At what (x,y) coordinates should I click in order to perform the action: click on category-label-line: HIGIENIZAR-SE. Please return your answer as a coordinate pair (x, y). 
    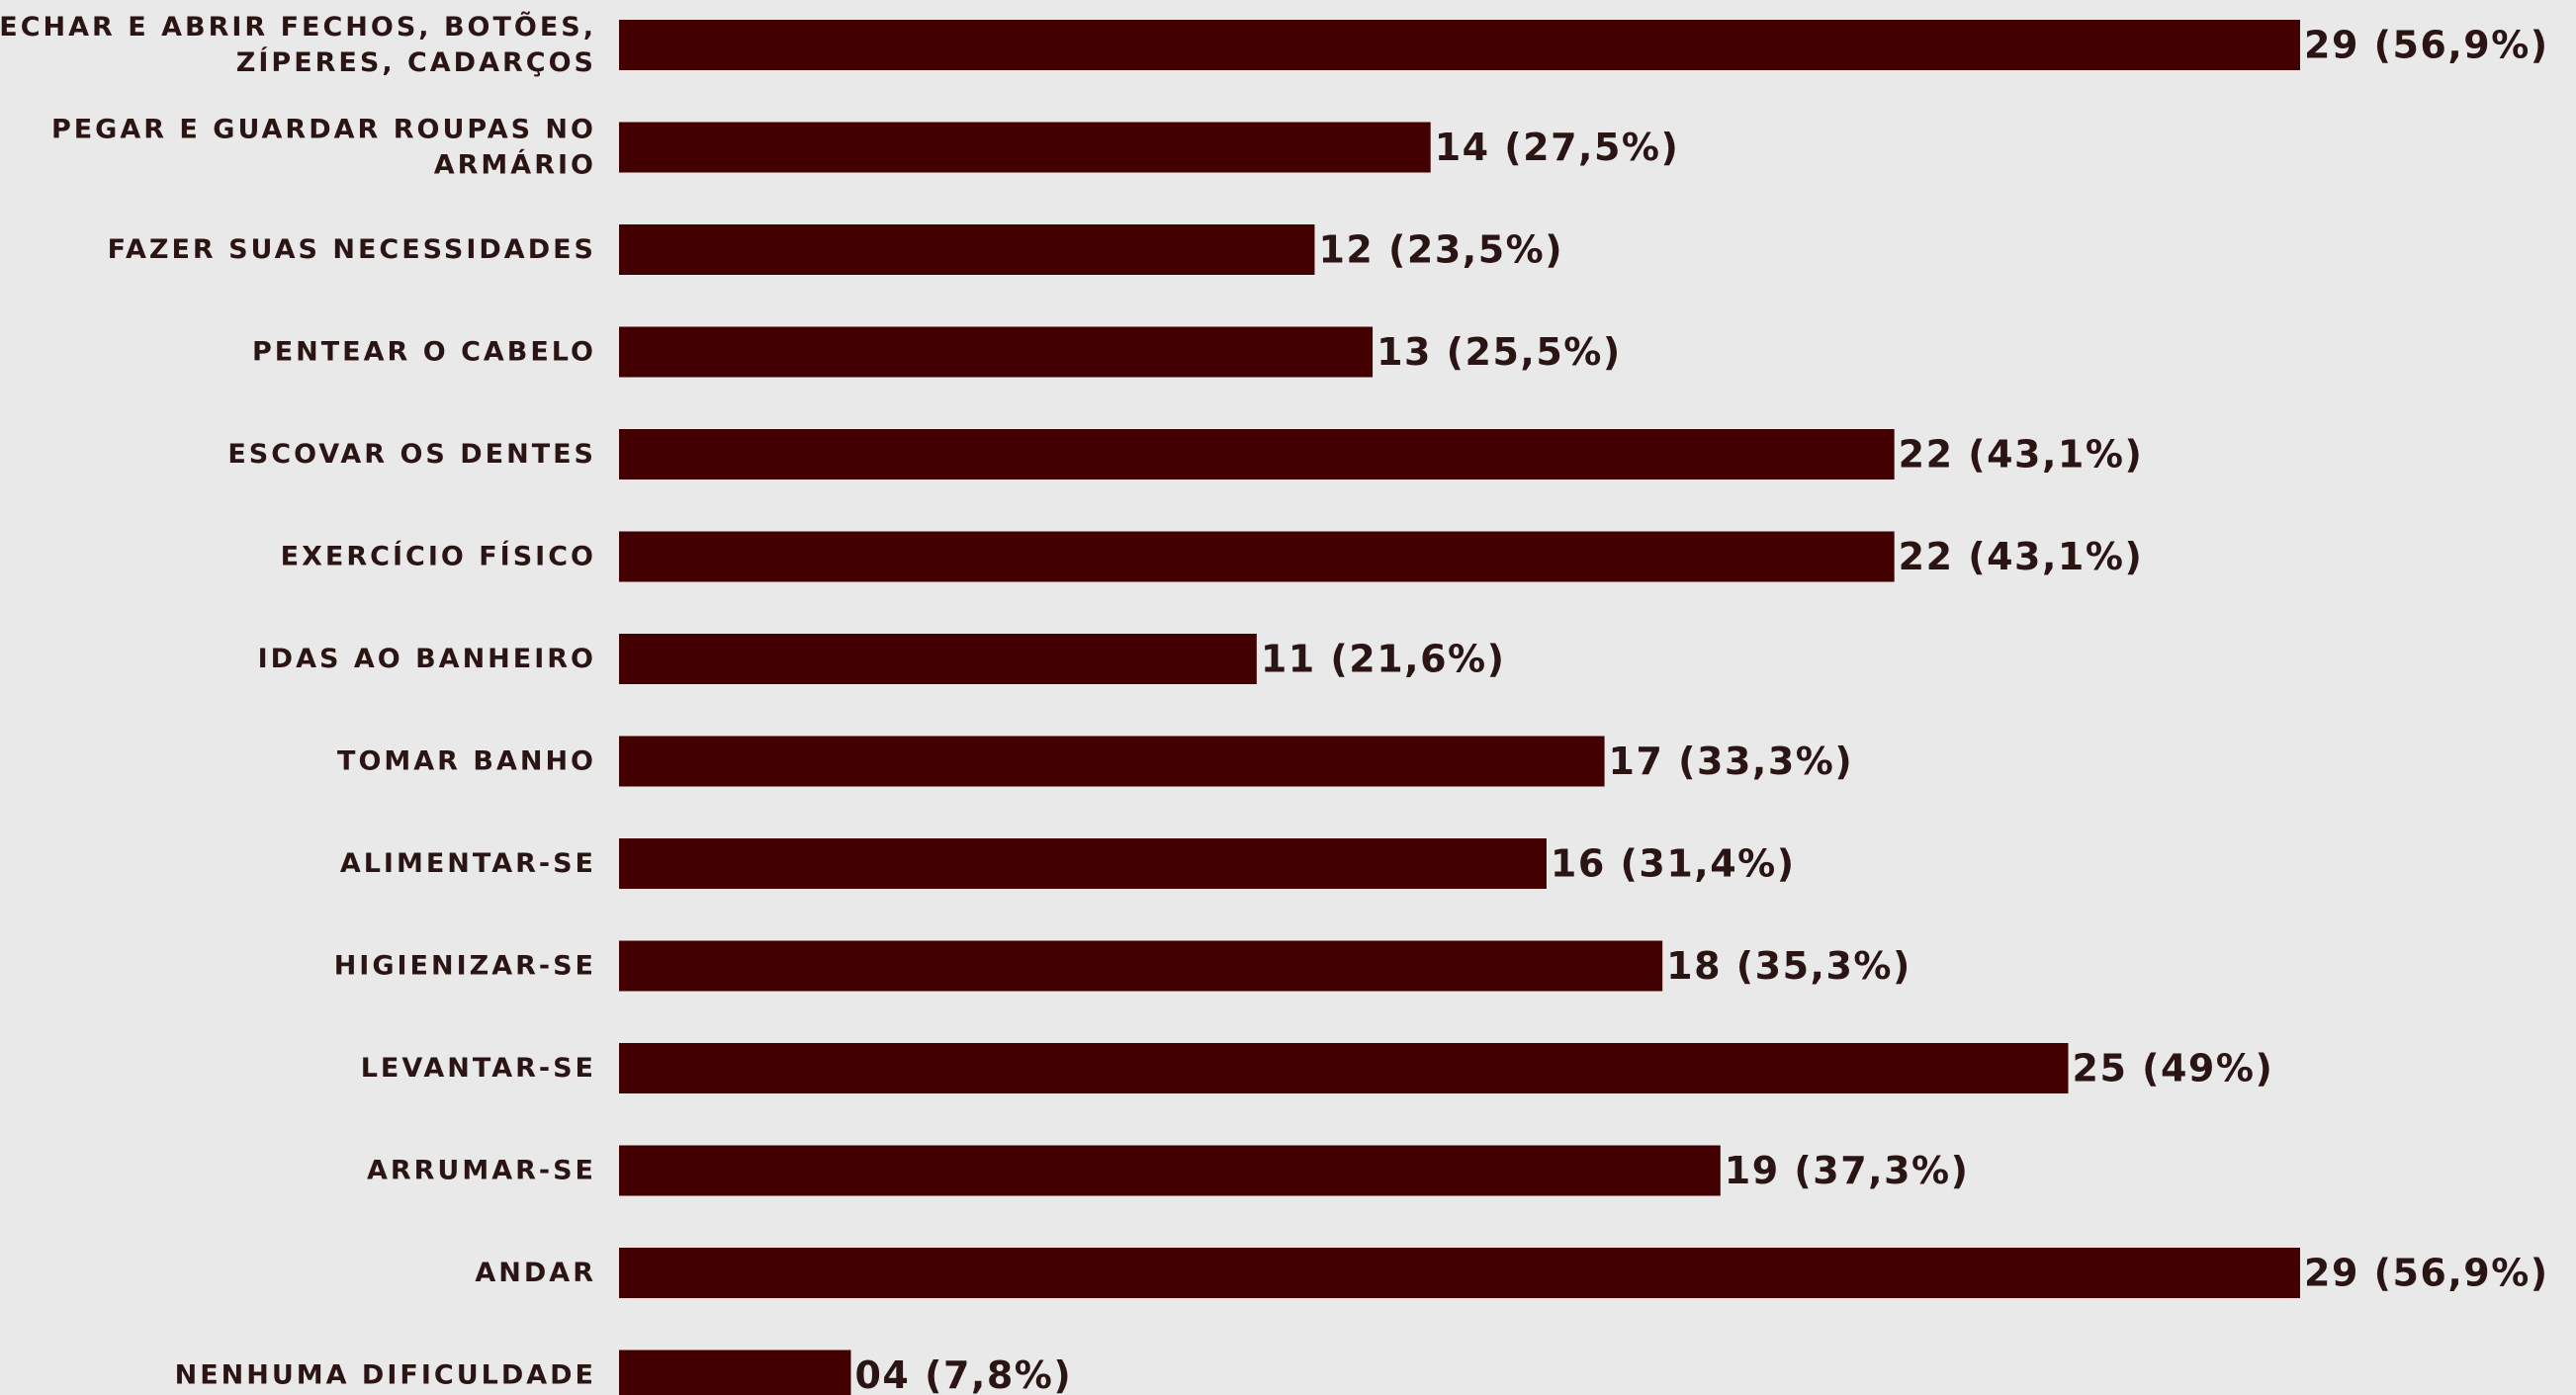
    Looking at the image, I should click on (465, 966).